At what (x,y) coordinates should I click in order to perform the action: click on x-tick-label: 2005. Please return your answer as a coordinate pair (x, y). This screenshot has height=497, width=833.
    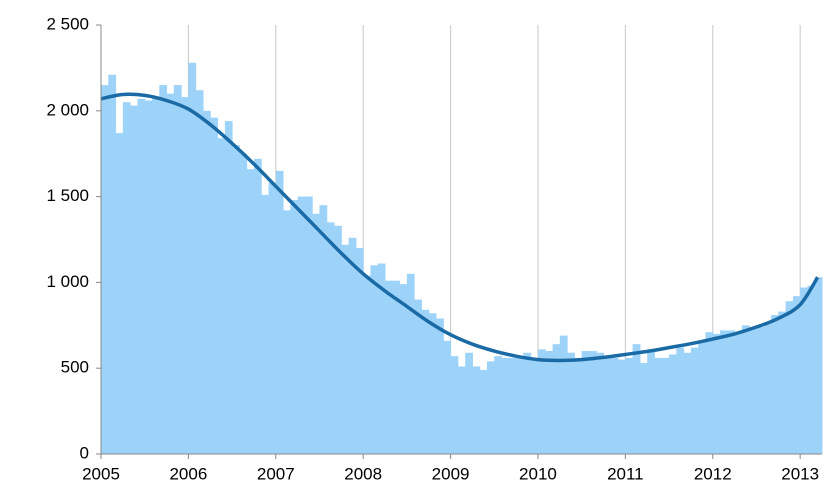
    Looking at the image, I should click on (101, 473).